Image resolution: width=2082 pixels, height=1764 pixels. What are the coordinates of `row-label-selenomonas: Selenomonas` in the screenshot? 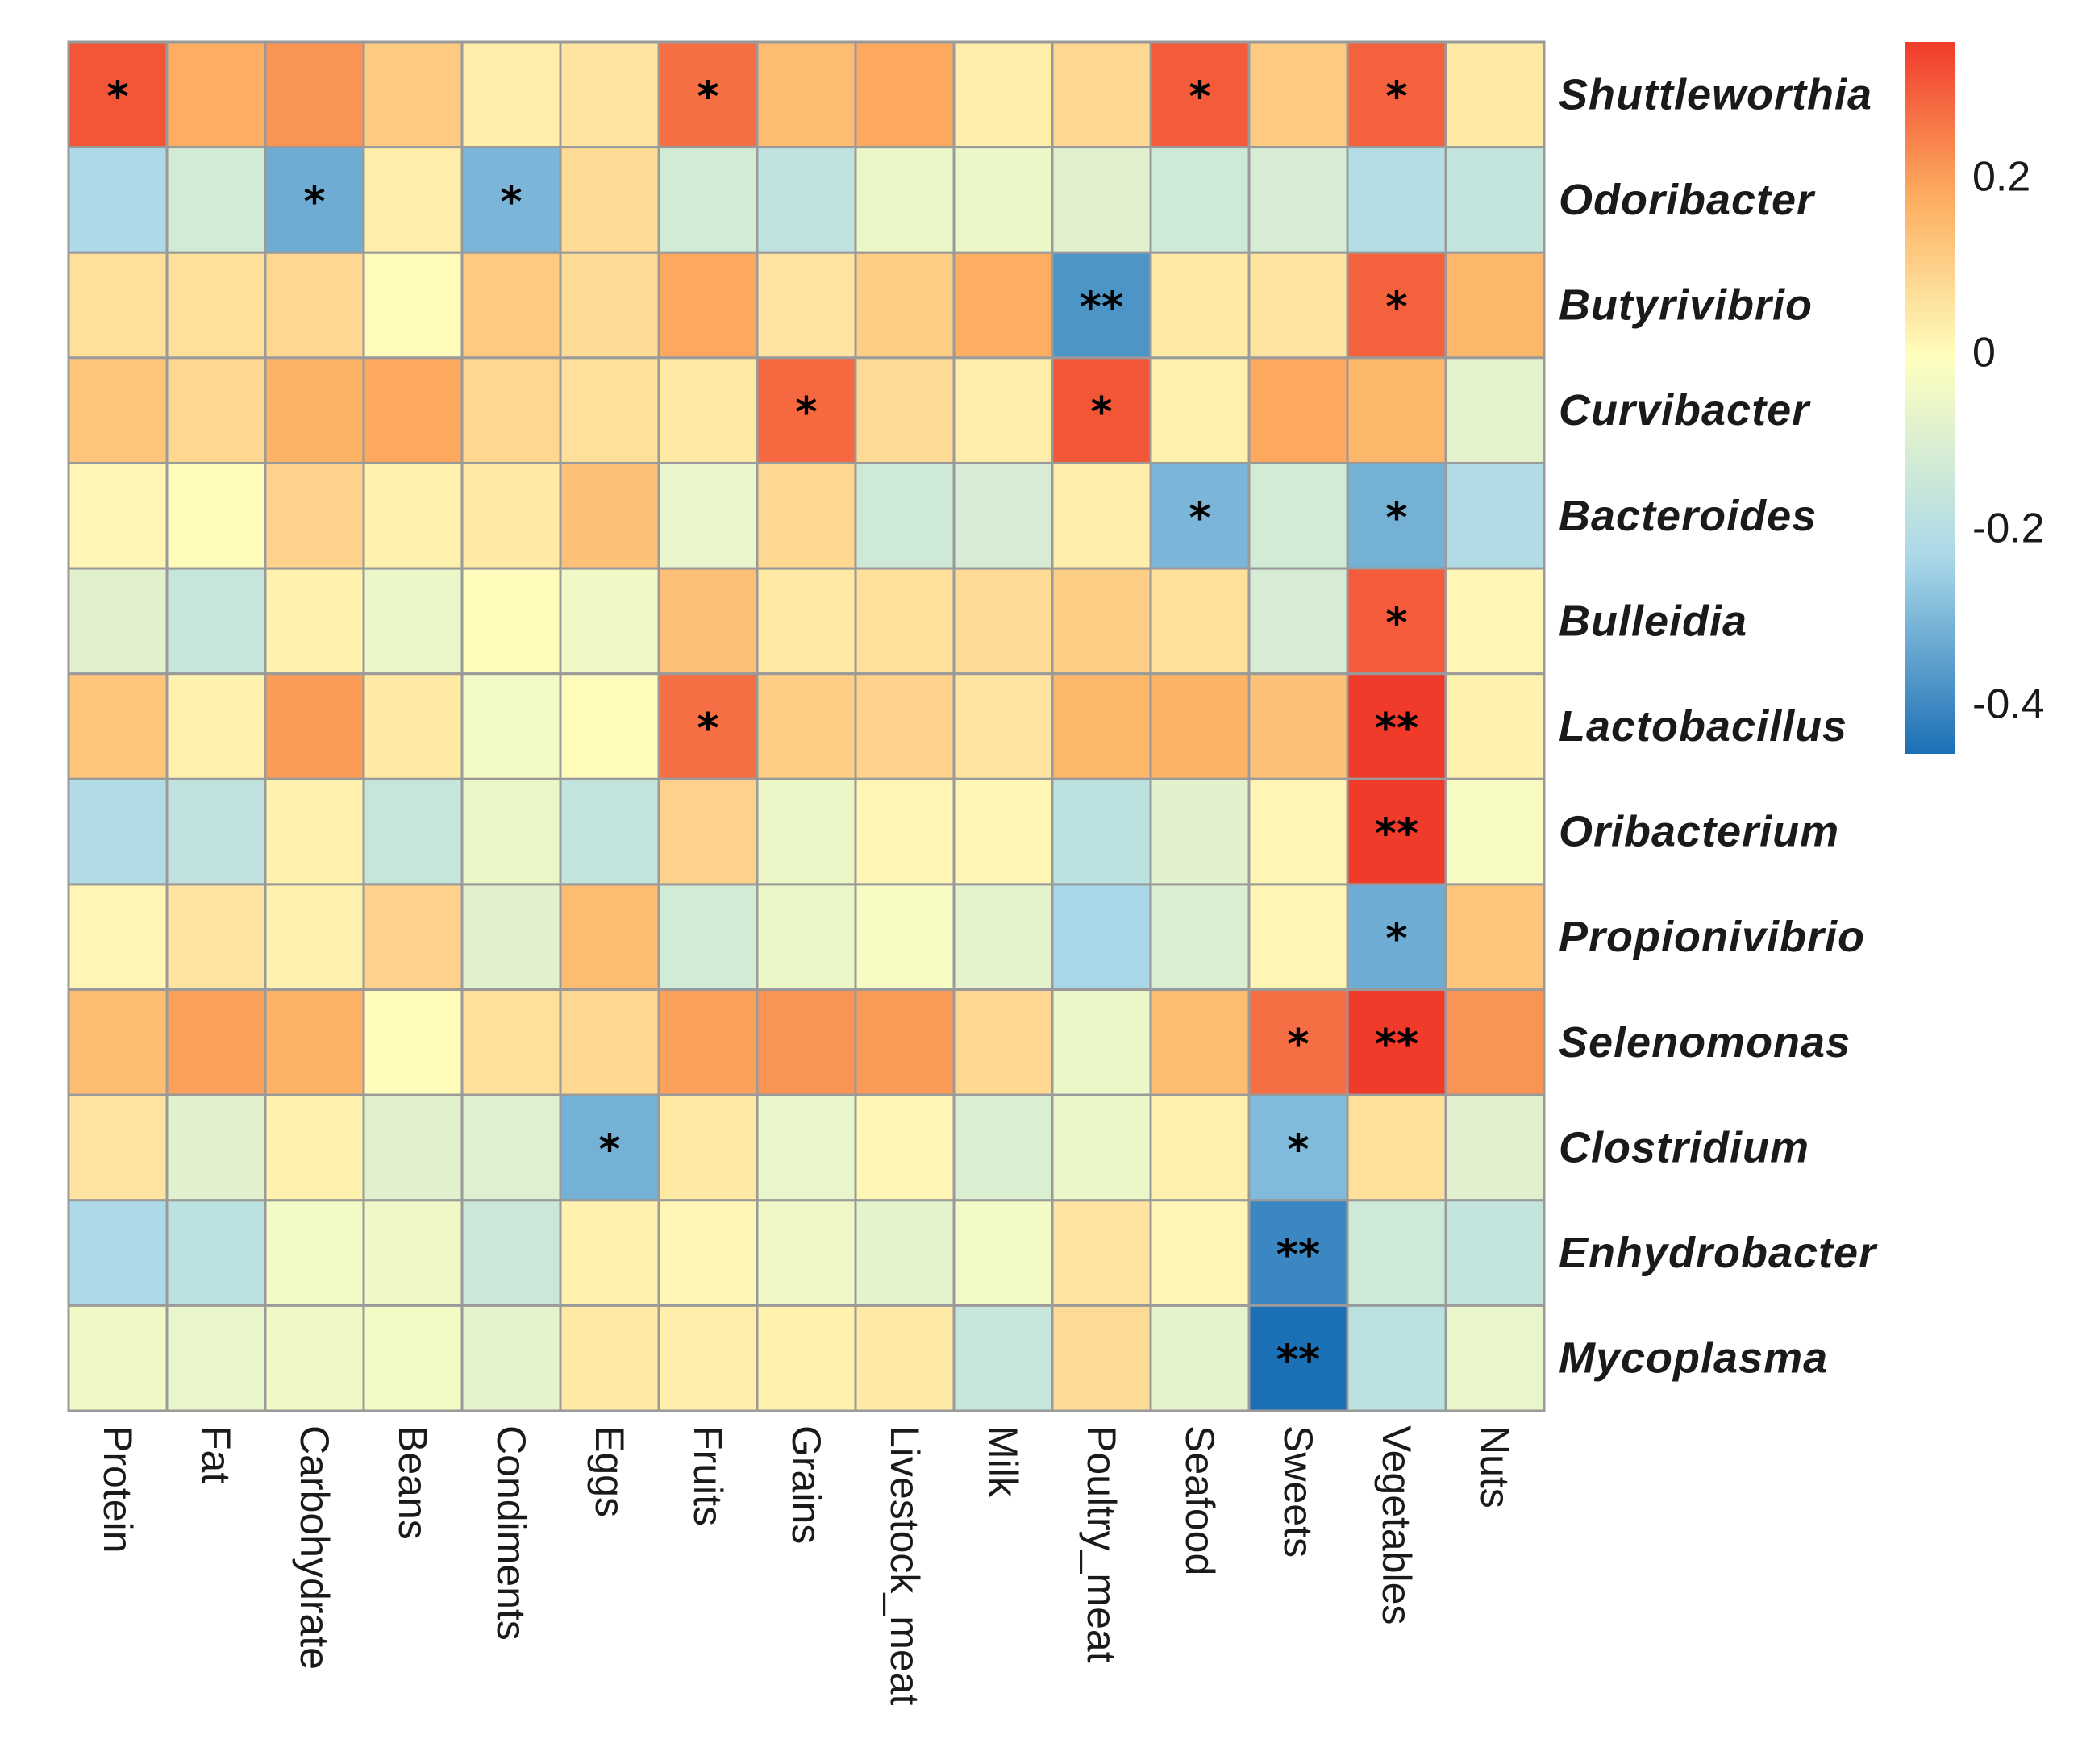 It's located at (1705, 1042).